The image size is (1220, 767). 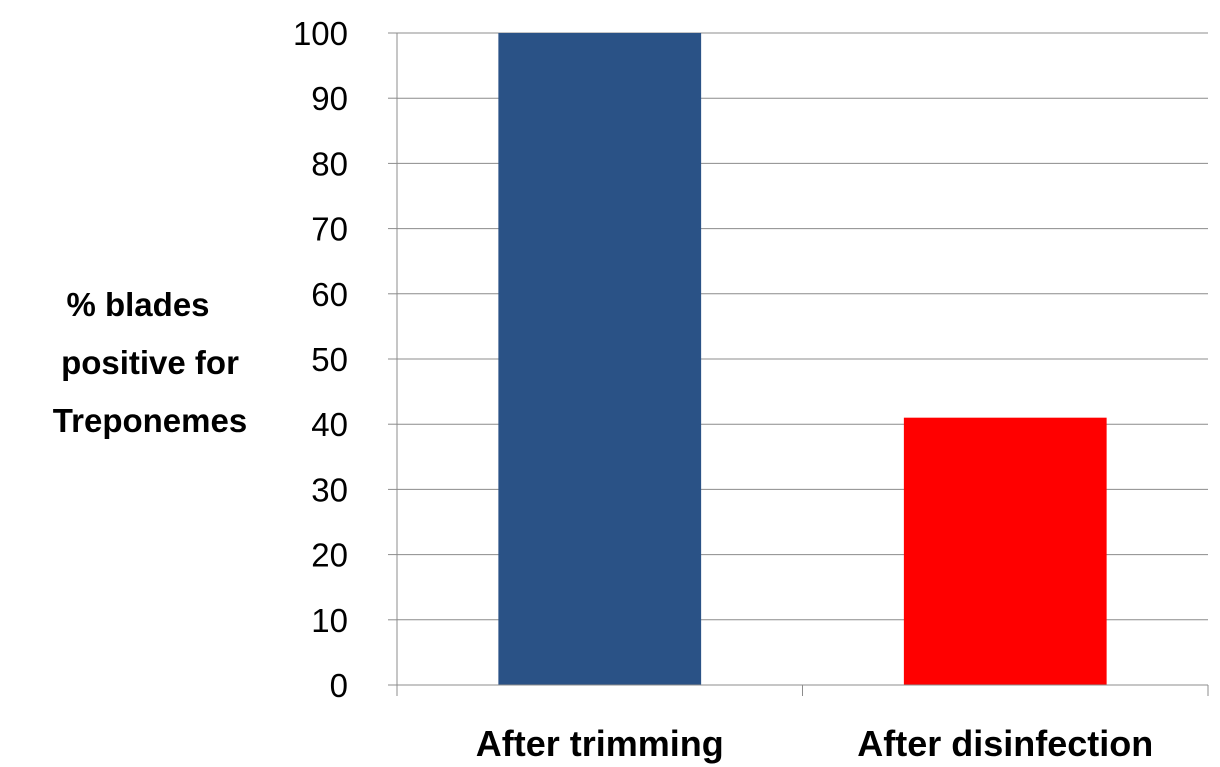 What do you see at coordinates (815, 743) in the screenshot?
I see `x-category-labels: After trimming After disinfection` at bounding box center [815, 743].